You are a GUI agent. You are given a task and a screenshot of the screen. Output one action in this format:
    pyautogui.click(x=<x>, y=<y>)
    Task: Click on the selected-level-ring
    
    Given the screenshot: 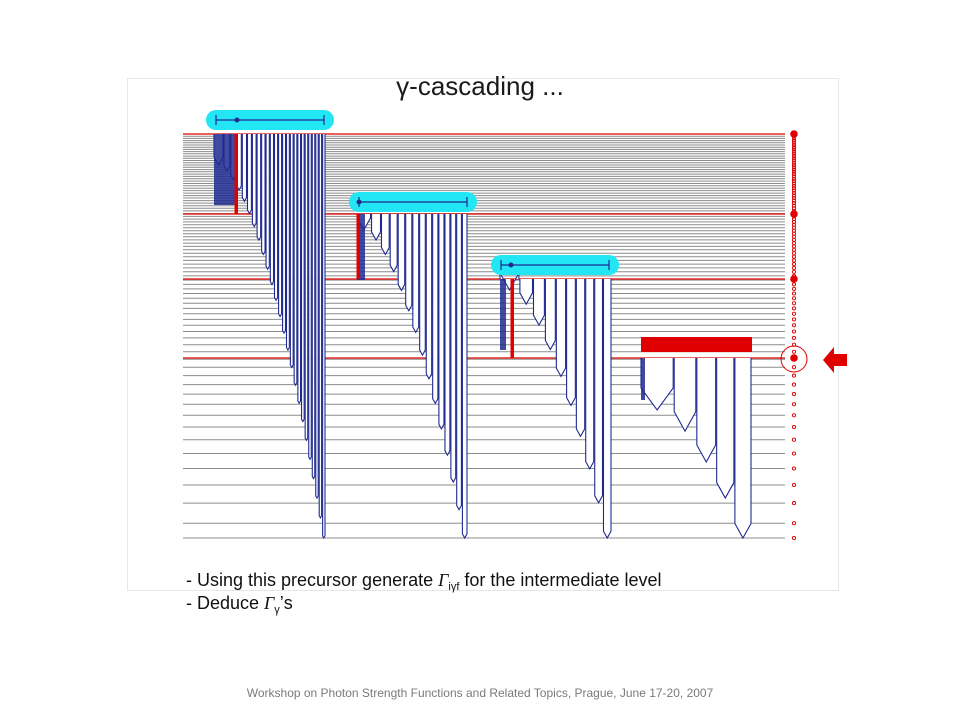 What is the action you would take?
    pyautogui.click(x=794, y=359)
    